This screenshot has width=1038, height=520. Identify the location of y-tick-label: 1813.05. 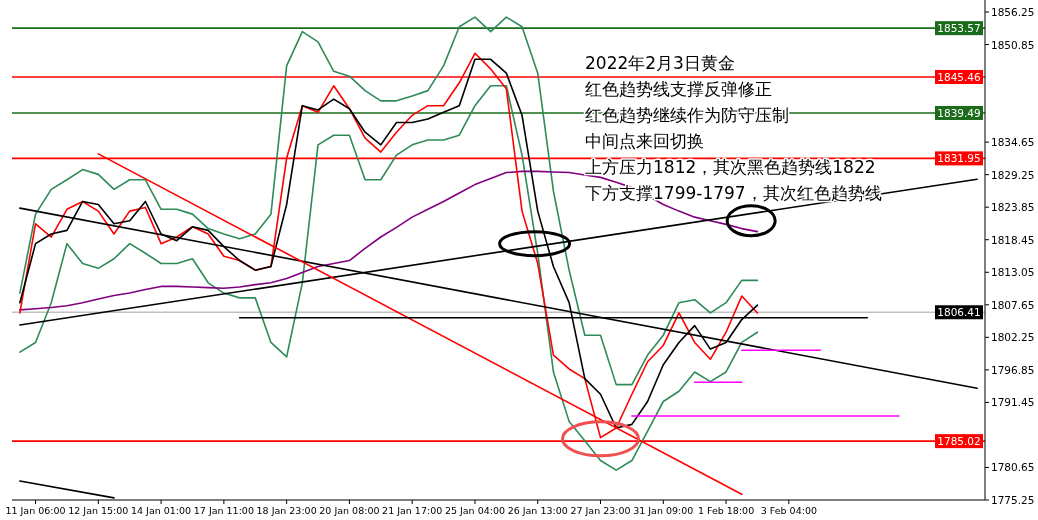
(1013, 272).